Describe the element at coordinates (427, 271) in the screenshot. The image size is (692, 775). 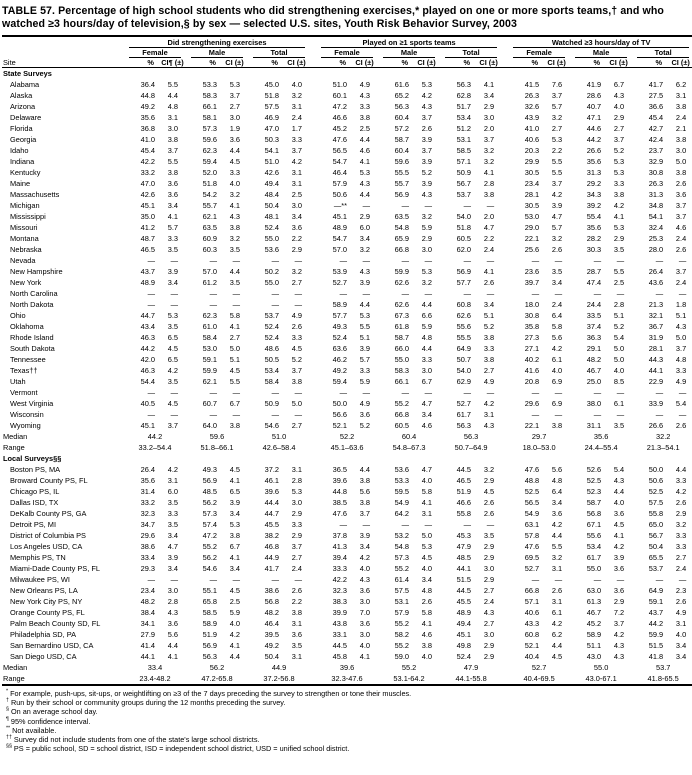
I see `ci-value-cell: 5.3` at that location.